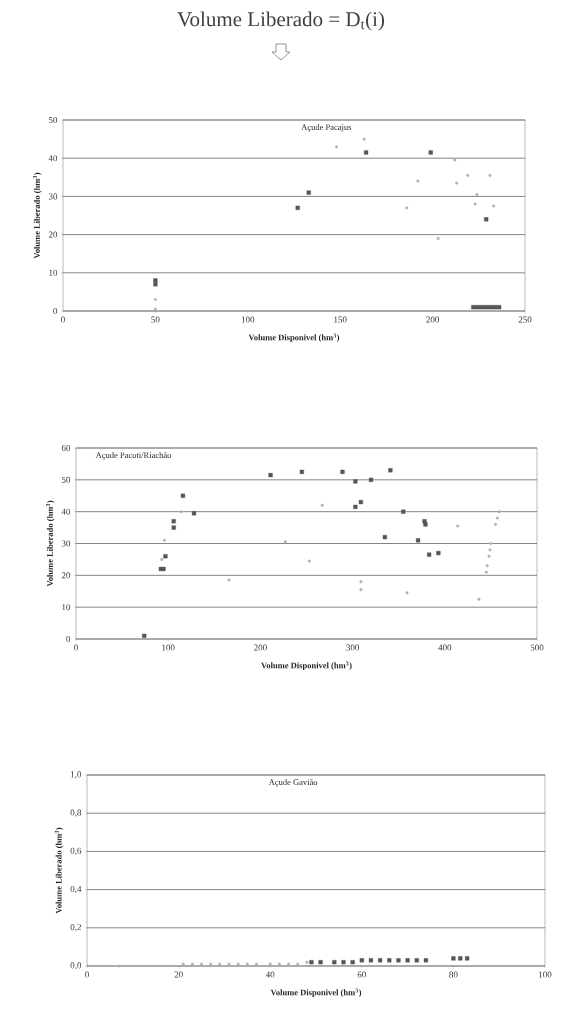 Image resolution: width=562 pixels, height=1033 pixels. I want to click on annotation: Açude Pacajus, so click(326, 128).